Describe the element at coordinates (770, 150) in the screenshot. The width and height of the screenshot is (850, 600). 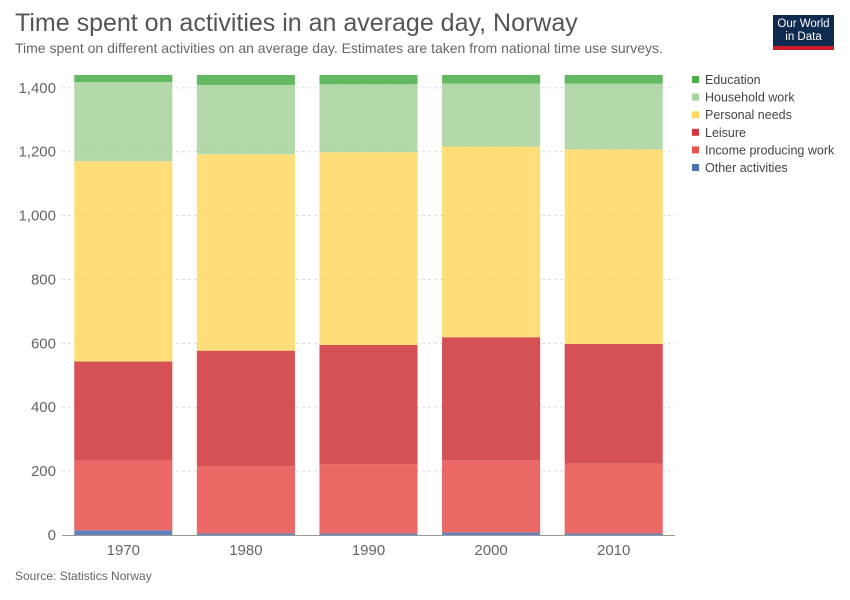
I see `legend-label: Income producing work` at that location.